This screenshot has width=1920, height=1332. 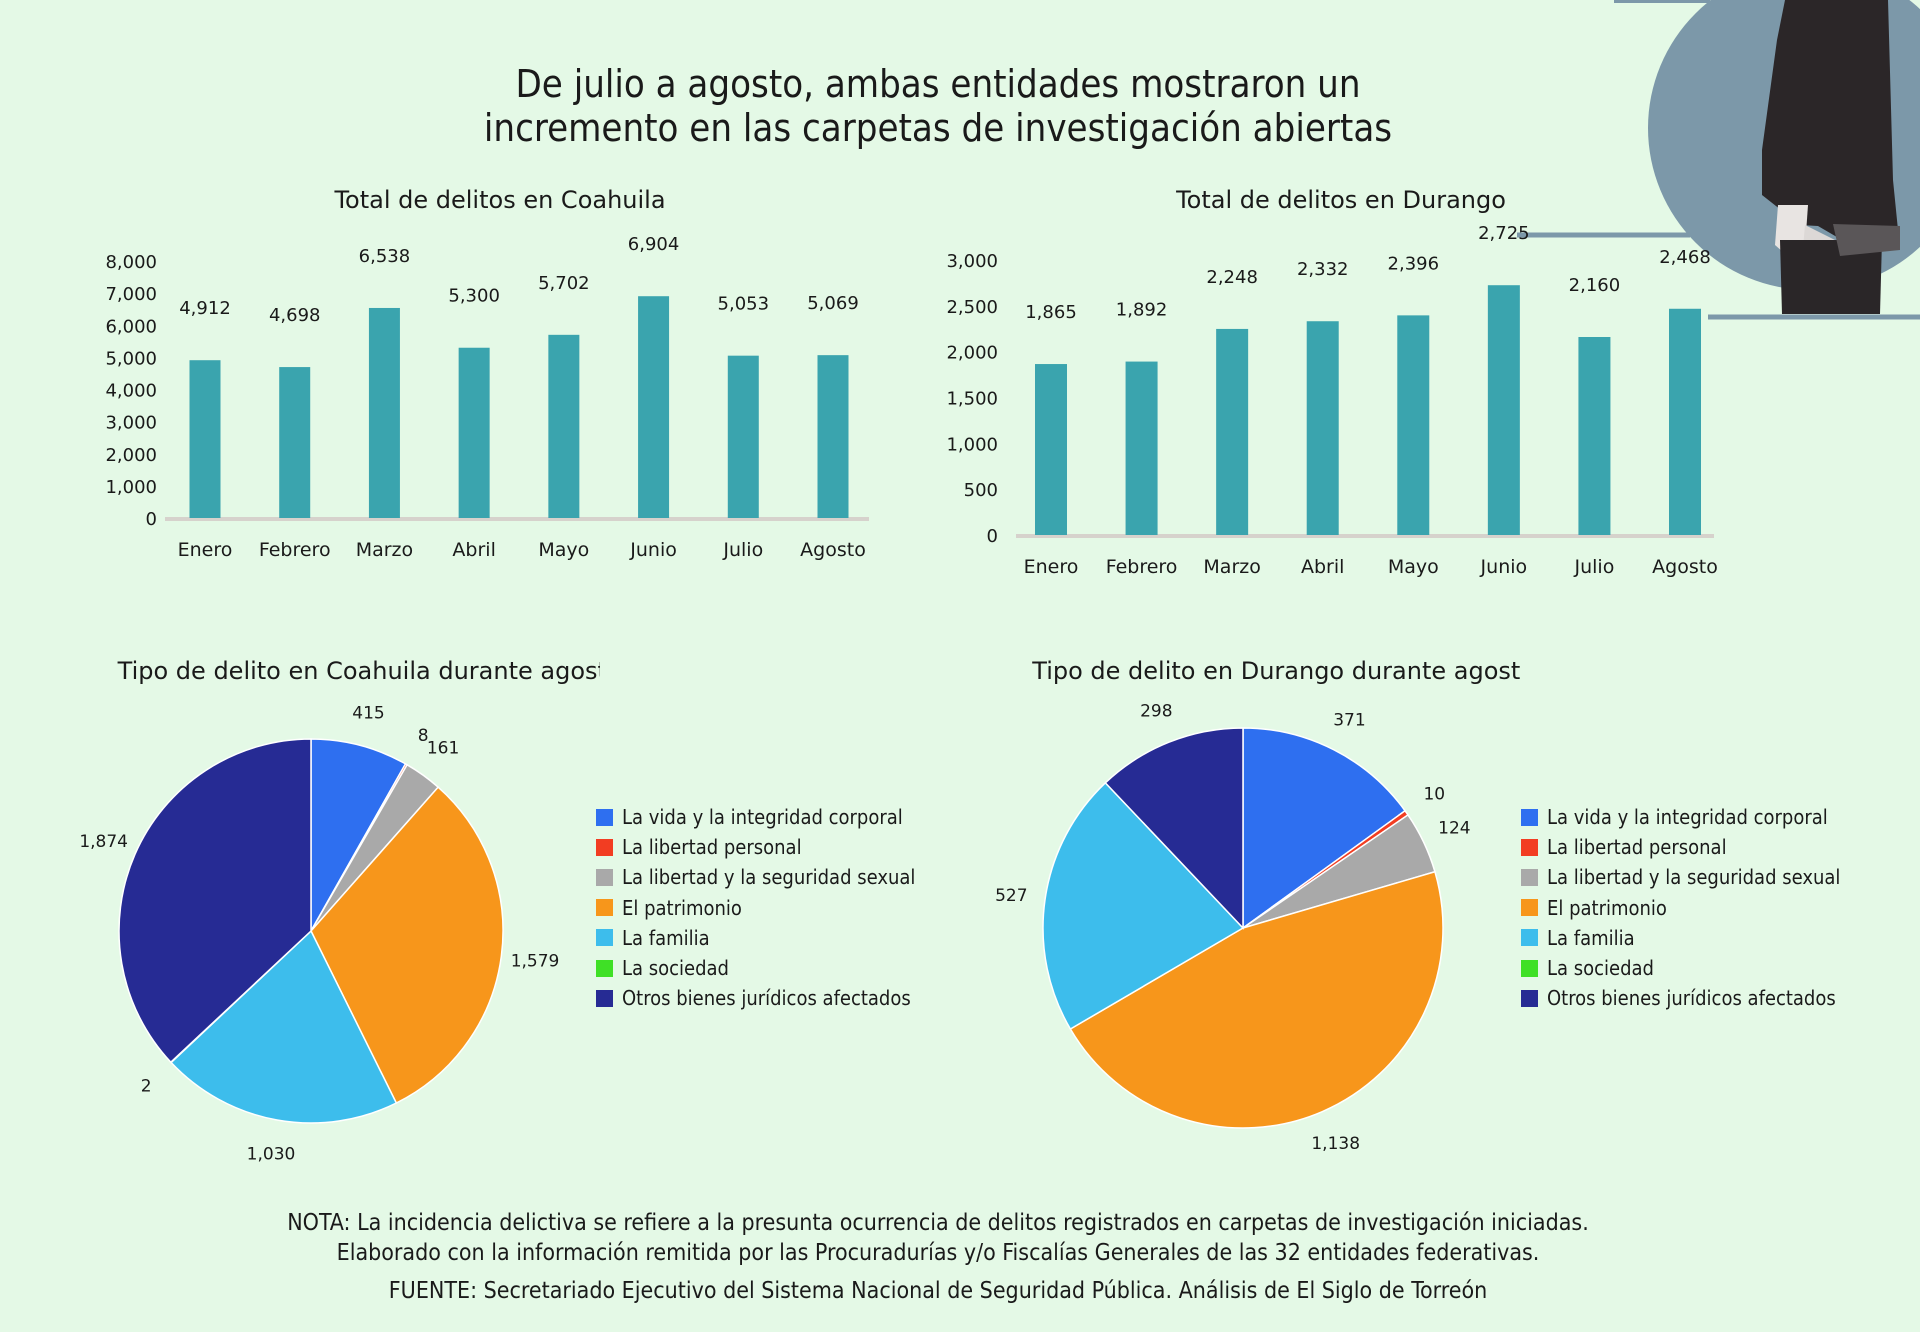 What do you see at coordinates (1454, 829) in the screenshot?
I see `slice-label: 124` at bounding box center [1454, 829].